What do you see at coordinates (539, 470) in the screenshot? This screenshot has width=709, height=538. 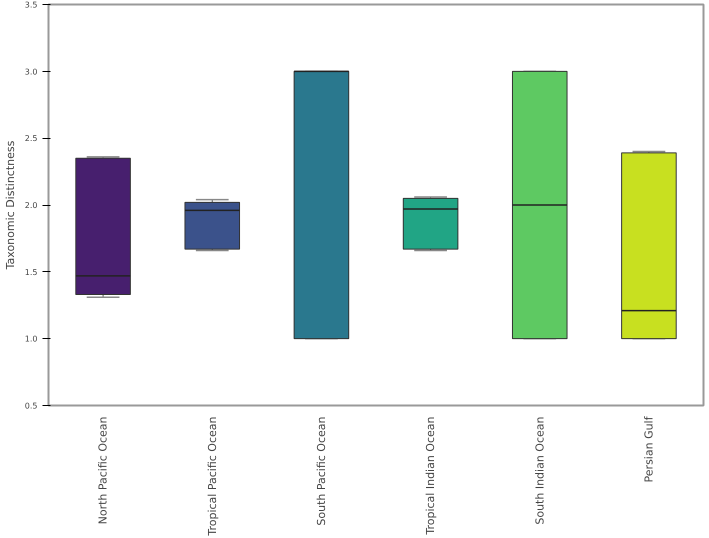 I see `x-tick-label: South Indian Ocean` at bounding box center [539, 470].